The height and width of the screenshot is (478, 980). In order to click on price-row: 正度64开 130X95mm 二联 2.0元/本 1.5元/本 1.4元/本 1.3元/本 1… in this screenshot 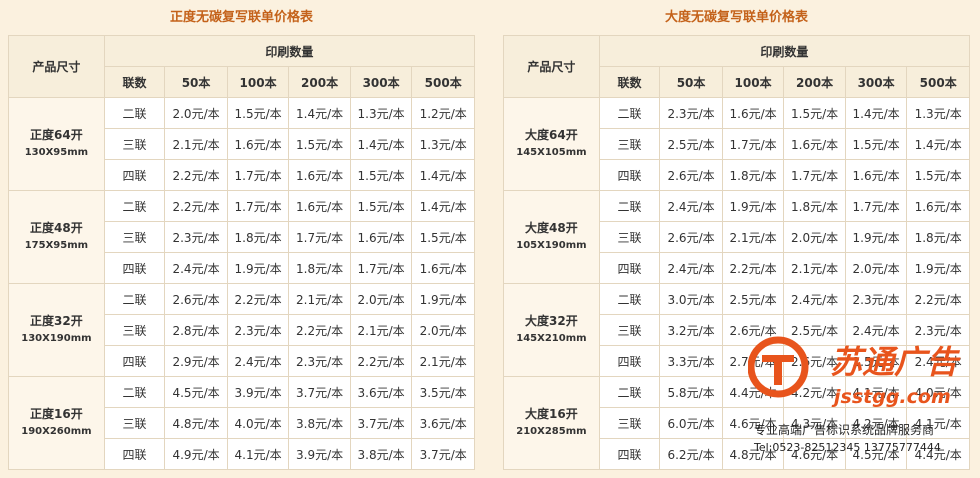, I will do `click(241, 144)`.